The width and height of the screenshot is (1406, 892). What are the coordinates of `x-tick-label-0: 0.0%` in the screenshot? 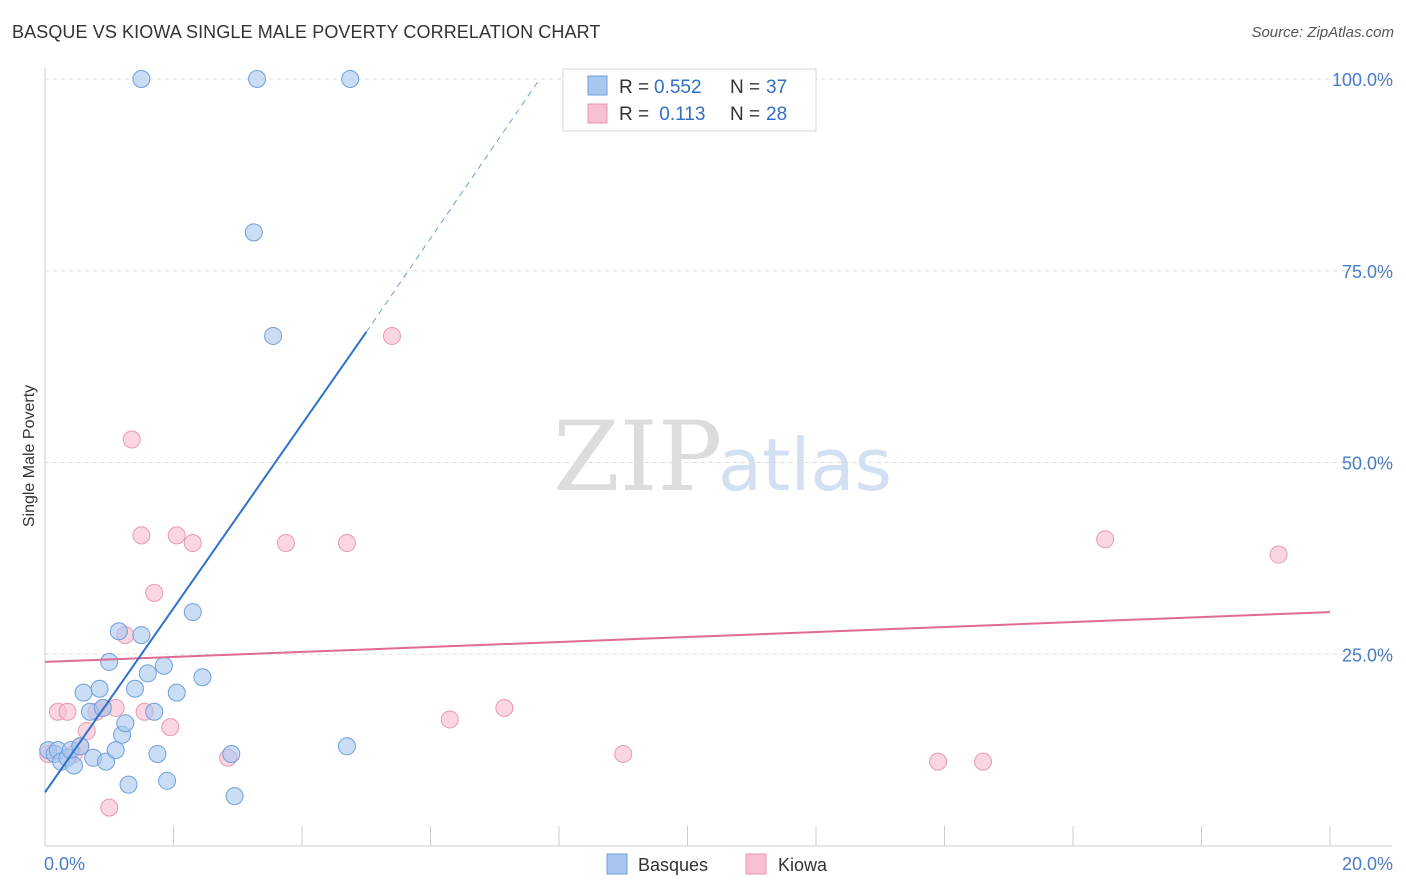 It's located at (64, 864).